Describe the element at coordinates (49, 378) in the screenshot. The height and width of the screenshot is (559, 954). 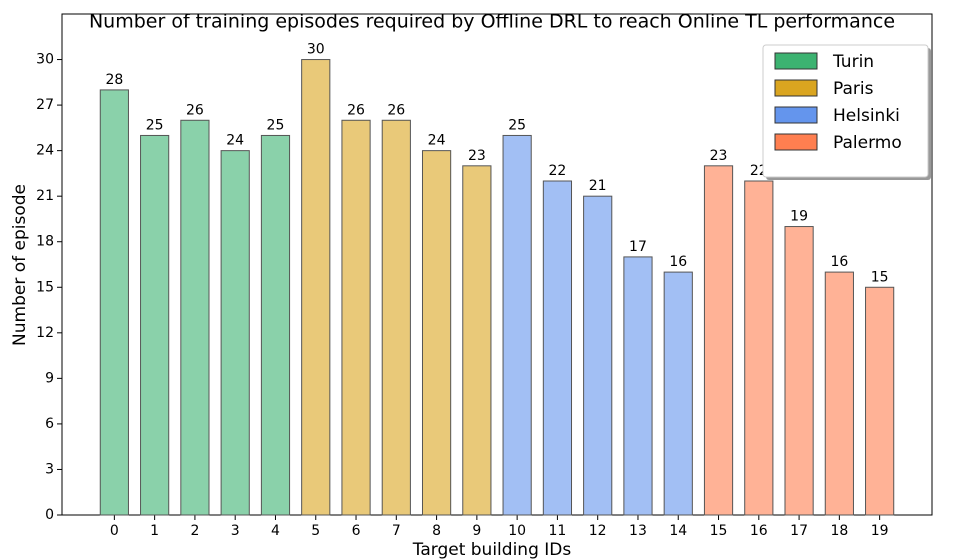
I see `y-tick-label: 9` at that location.